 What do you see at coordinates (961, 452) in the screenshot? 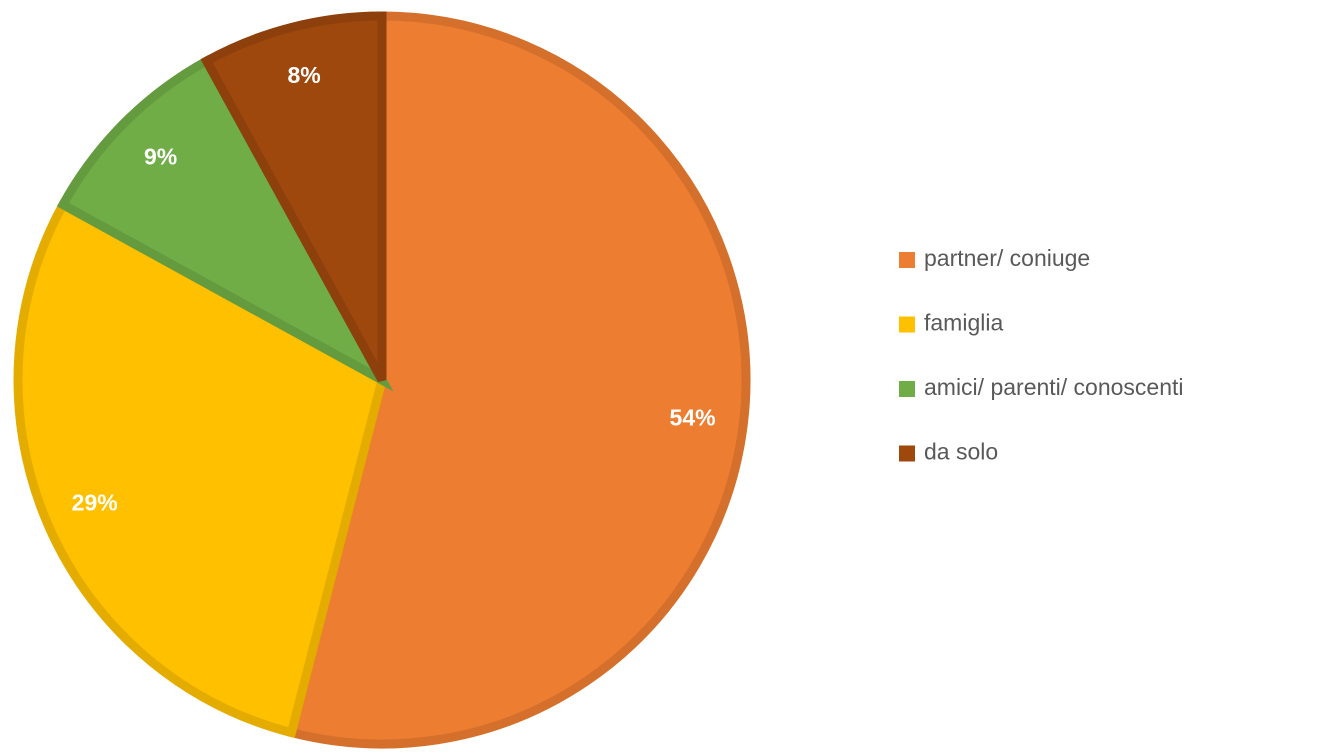
I see `legend-label: da solo` at bounding box center [961, 452].